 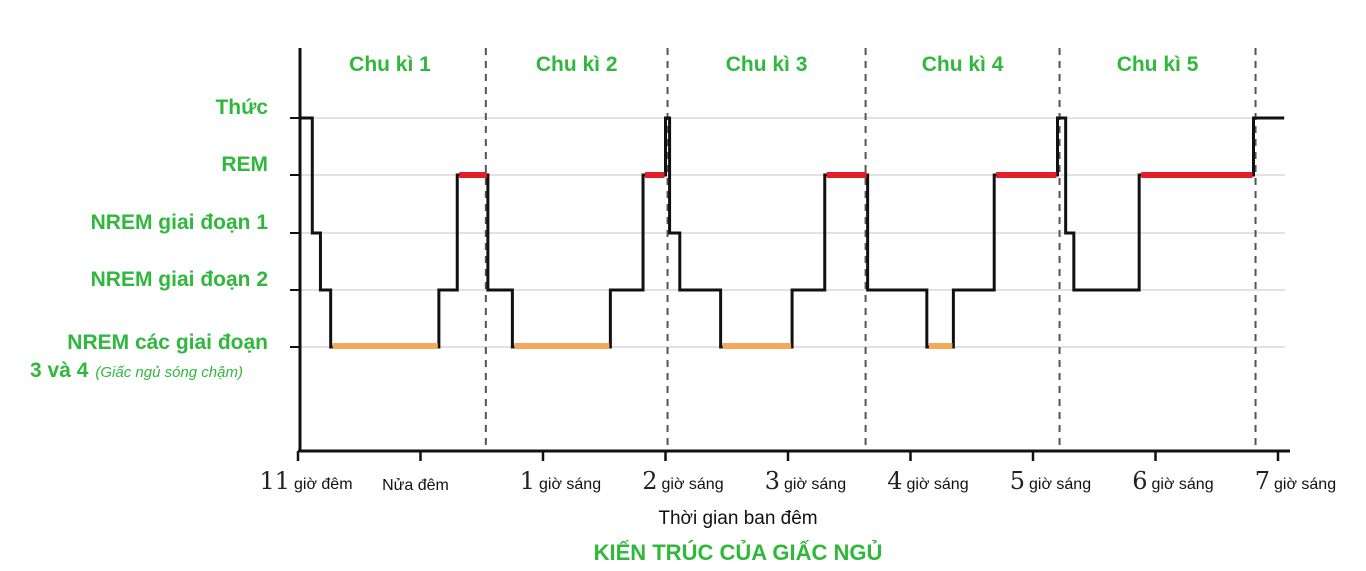 I want to click on cycle-label-5: Chu kì 5, so click(x=1158, y=64).